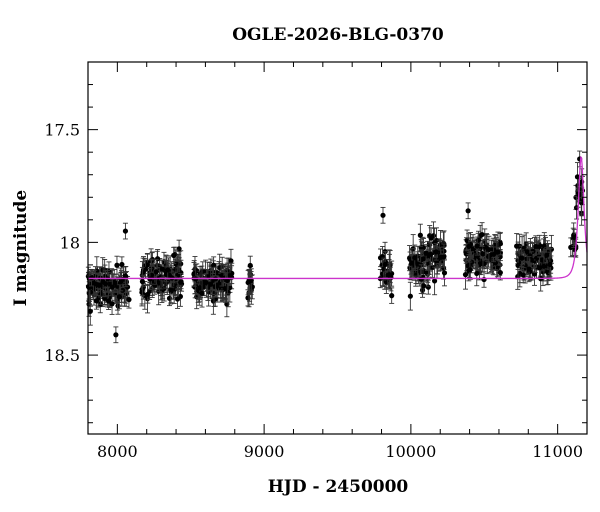 Image resolution: width=600 pixels, height=512 pixels. What do you see at coordinates (70, 242) in the screenshot?
I see `y-tick-label: 18` at bounding box center [70, 242].